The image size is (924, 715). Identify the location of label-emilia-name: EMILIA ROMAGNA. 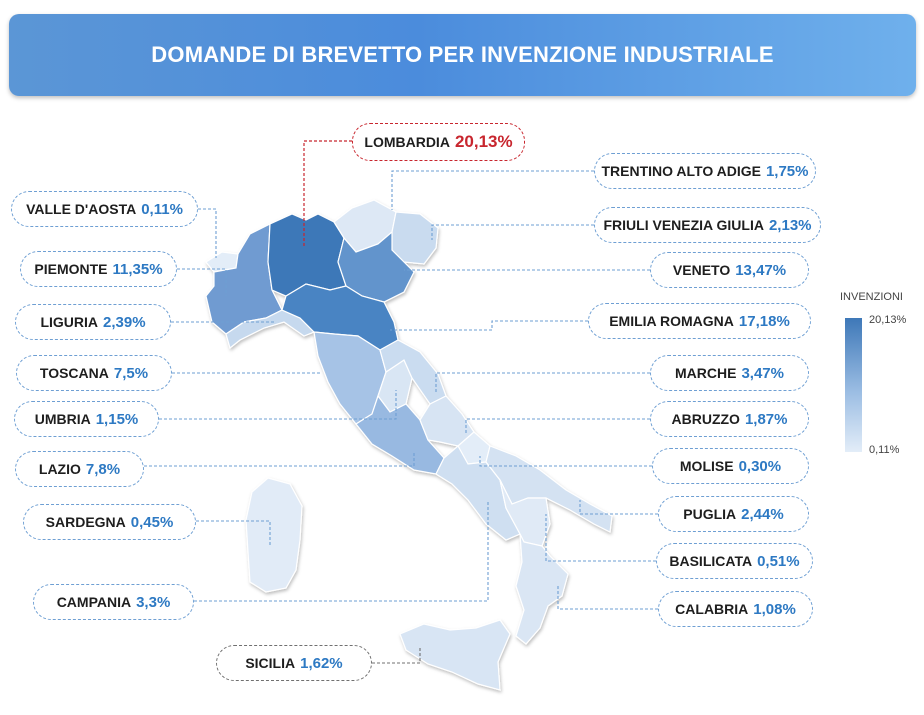
(671, 321).